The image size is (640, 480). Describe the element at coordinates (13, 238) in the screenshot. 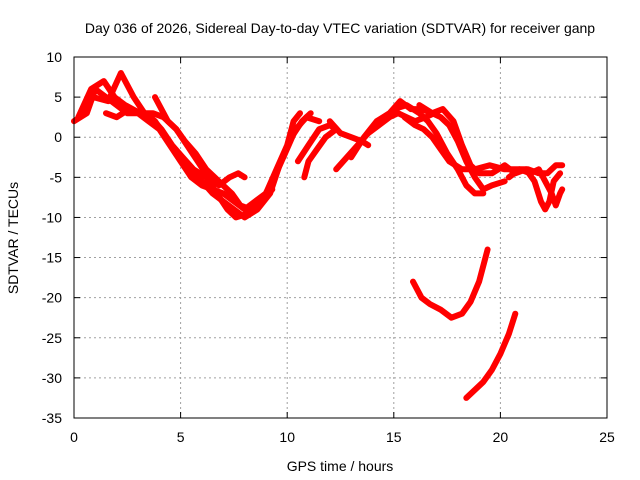

I see `y-axis-label: SDTVAR / TECUs` at that location.